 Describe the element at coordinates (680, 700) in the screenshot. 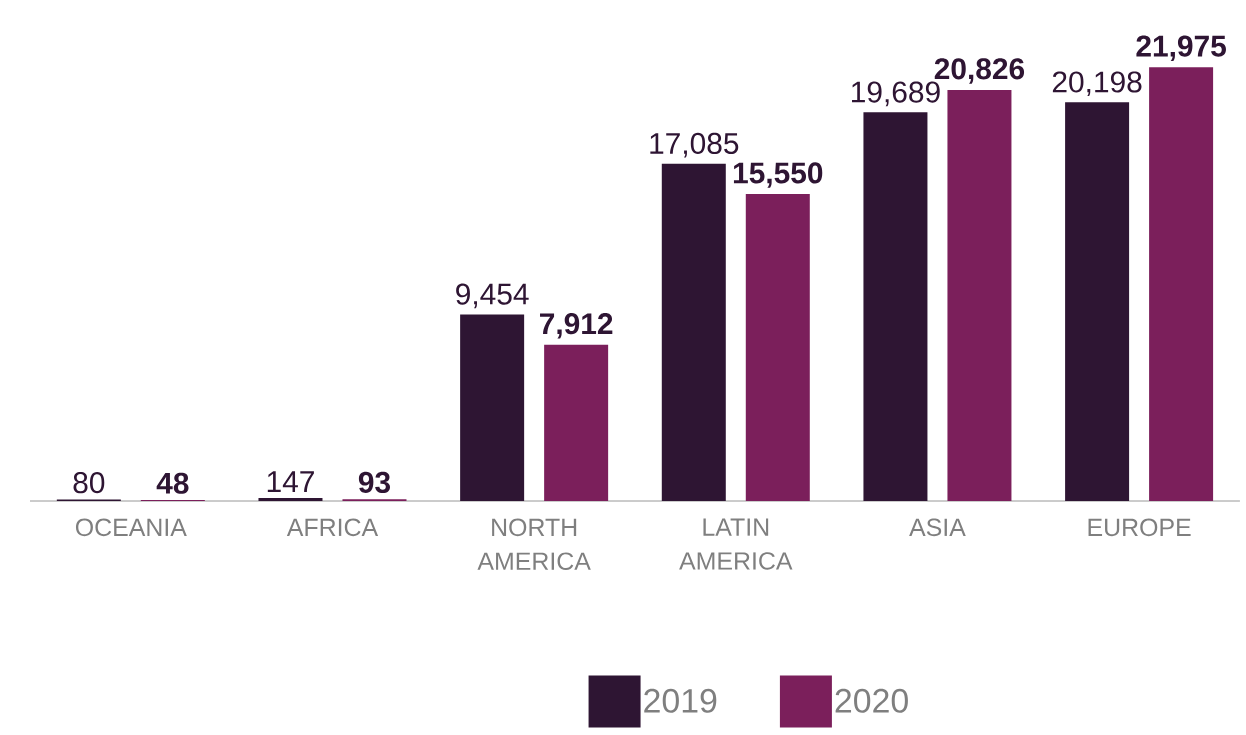

I see `legend-label: 2019` at that location.